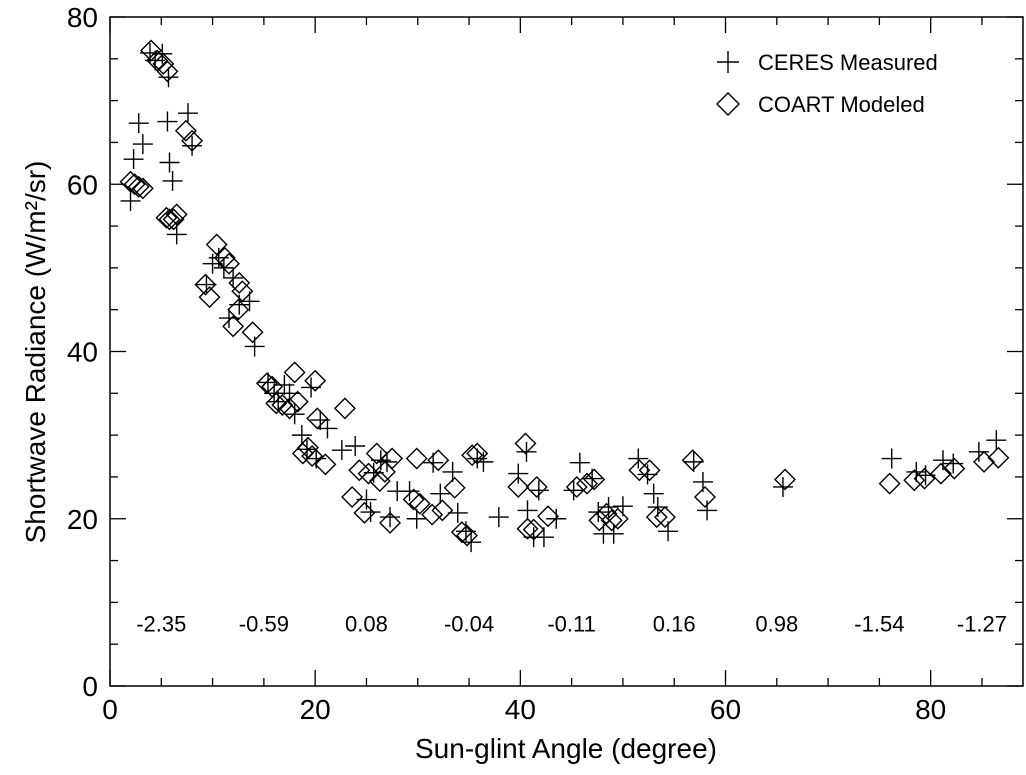 The width and height of the screenshot is (1026, 775). What do you see at coordinates (82, 17) in the screenshot?
I see `y-tick-label: 80` at bounding box center [82, 17].